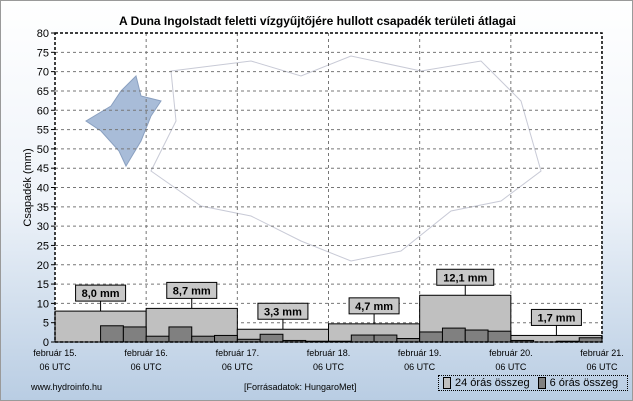 The image size is (633, 401). I want to click on data-label: 1,7 mm, so click(556, 318).